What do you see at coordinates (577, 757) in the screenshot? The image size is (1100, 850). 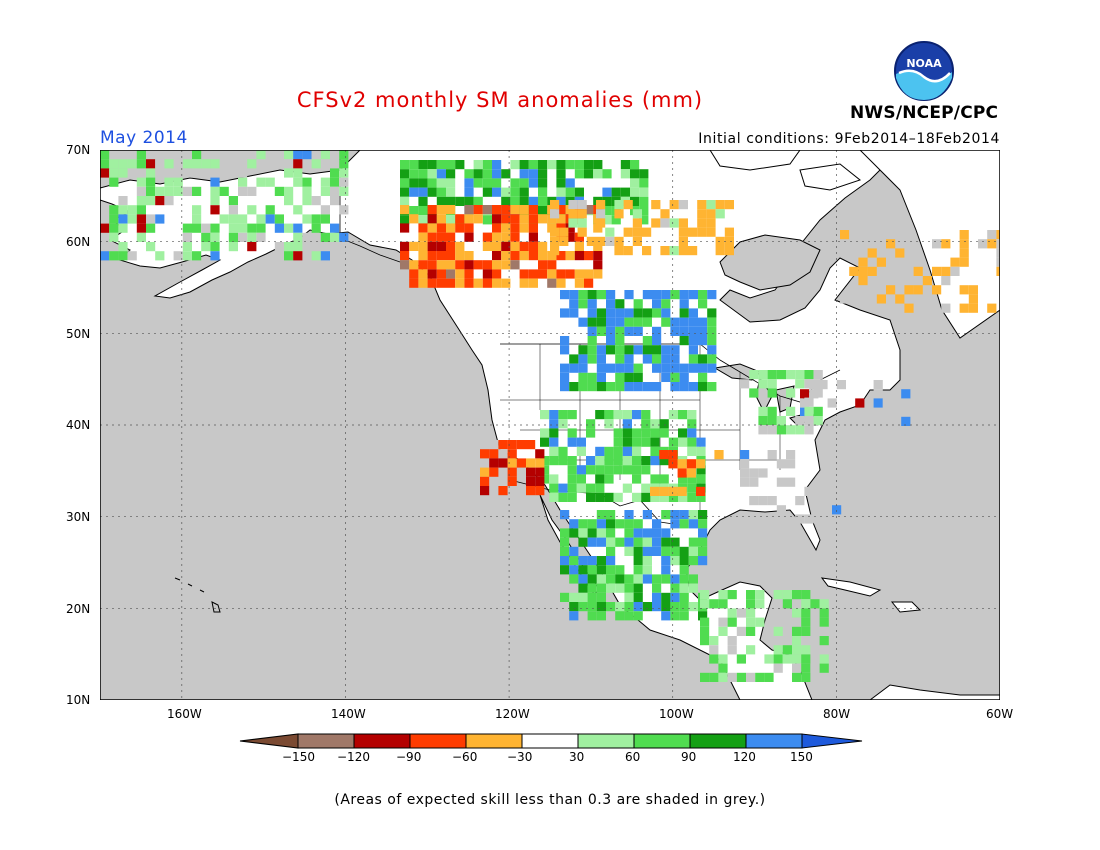 I see `legend-tick: 30` at bounding box center [577, 757].